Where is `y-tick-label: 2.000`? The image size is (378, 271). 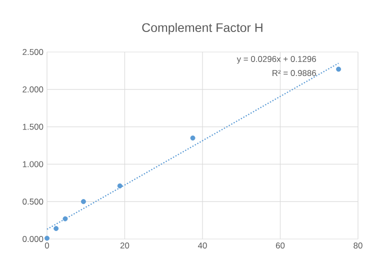 y-tick-label: 2.000 is located at coordinates (33, 89).